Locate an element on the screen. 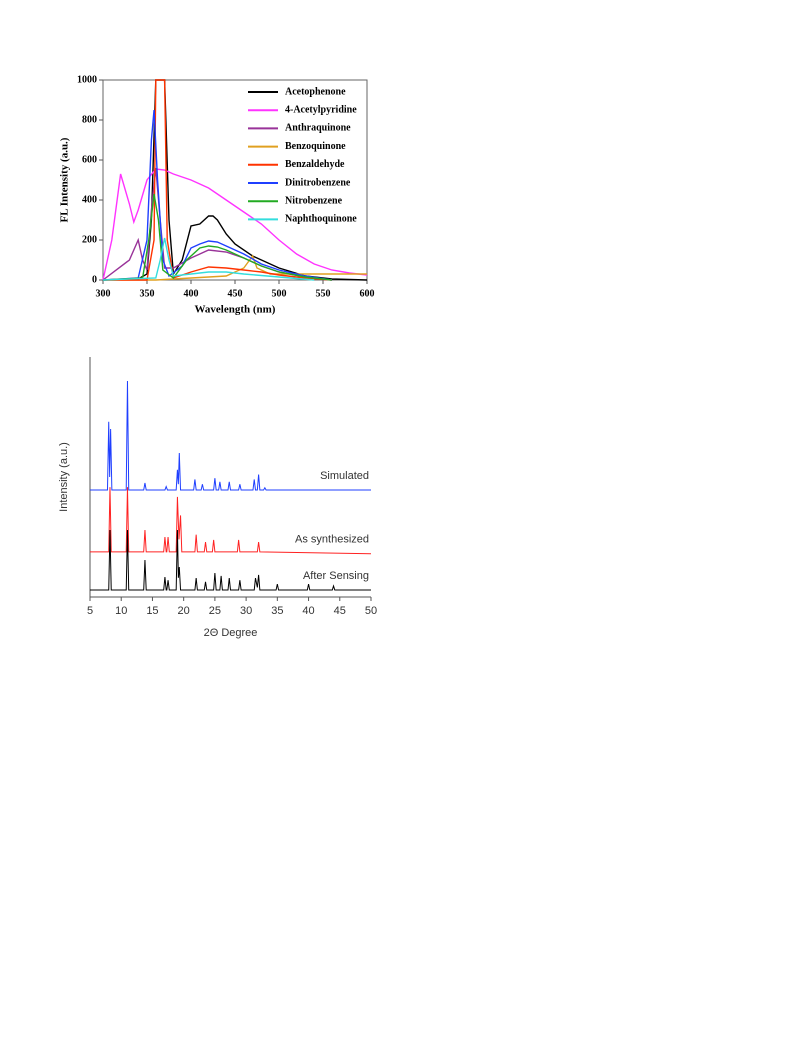 This screenshot has width=793, height=1057. x-tick-label: 20 is located at coordinates (184, 611).